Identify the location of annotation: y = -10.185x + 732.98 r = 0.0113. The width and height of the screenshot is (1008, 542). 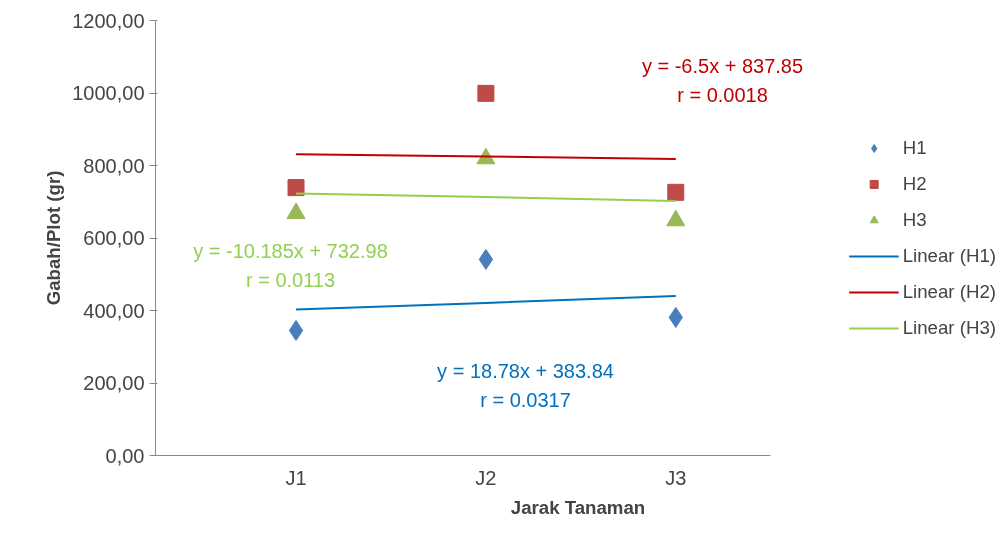
(290, 265).